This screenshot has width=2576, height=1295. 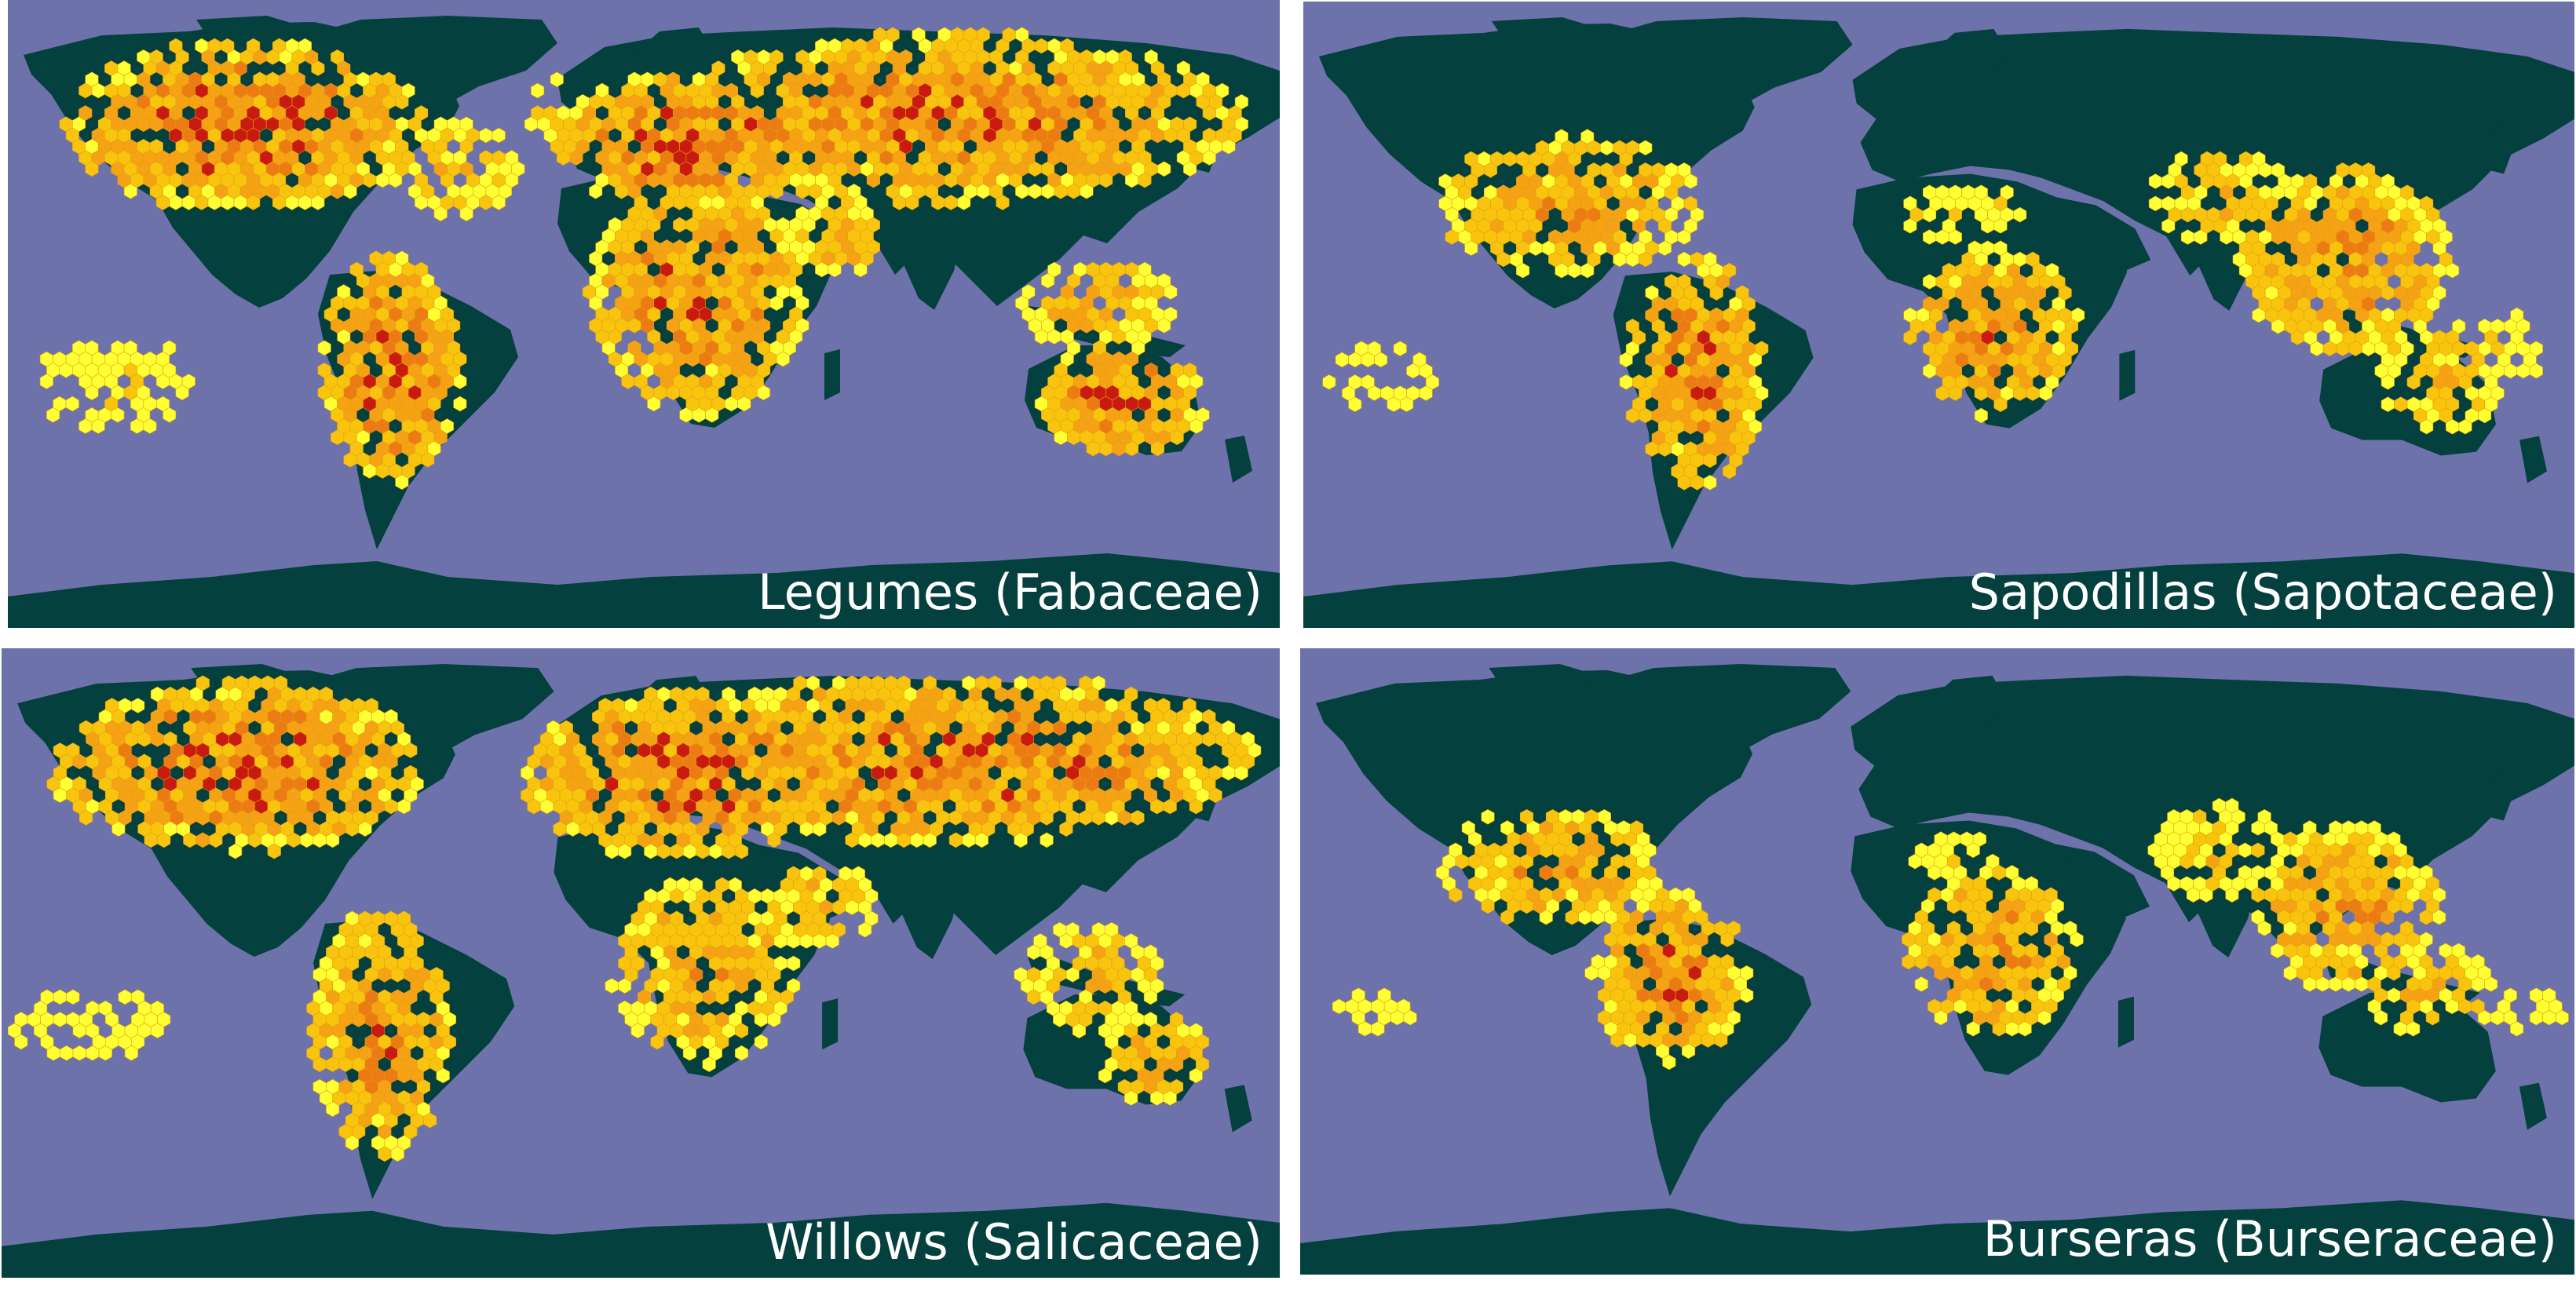 I want to click on landmass-northAmerica, so click(x=1534, y=812).